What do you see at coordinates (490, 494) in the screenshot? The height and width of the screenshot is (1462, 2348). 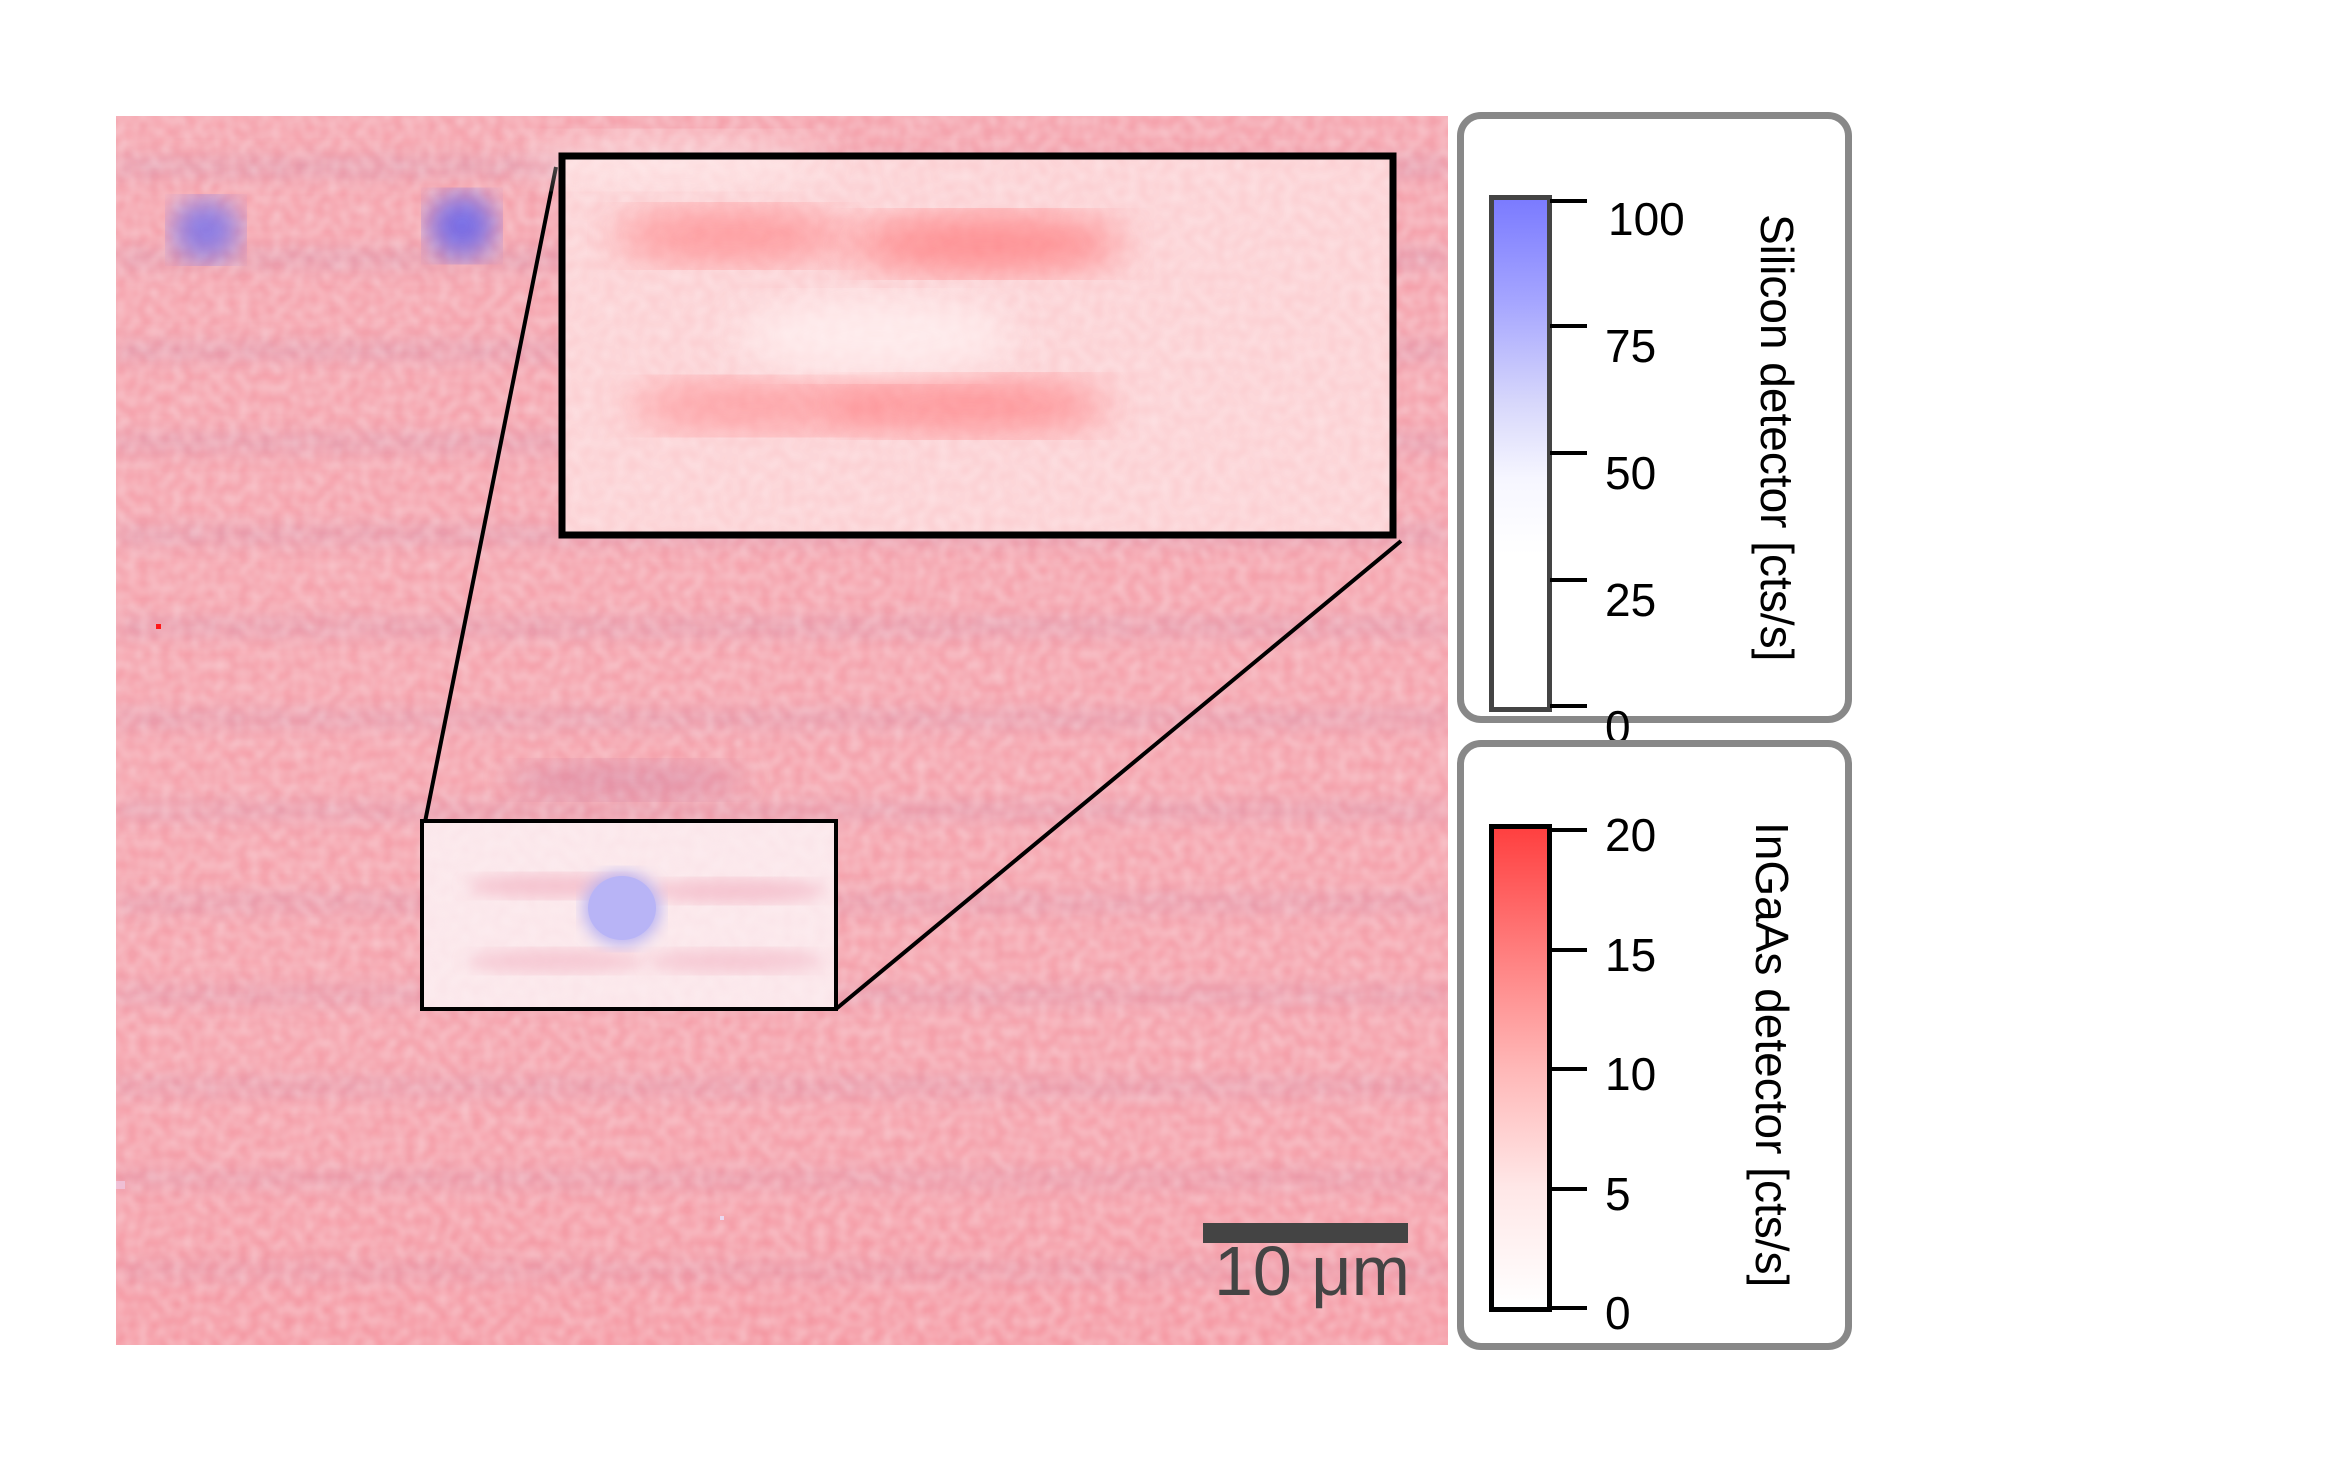 I see `connector-line-left` at bounding box center [490, 494].